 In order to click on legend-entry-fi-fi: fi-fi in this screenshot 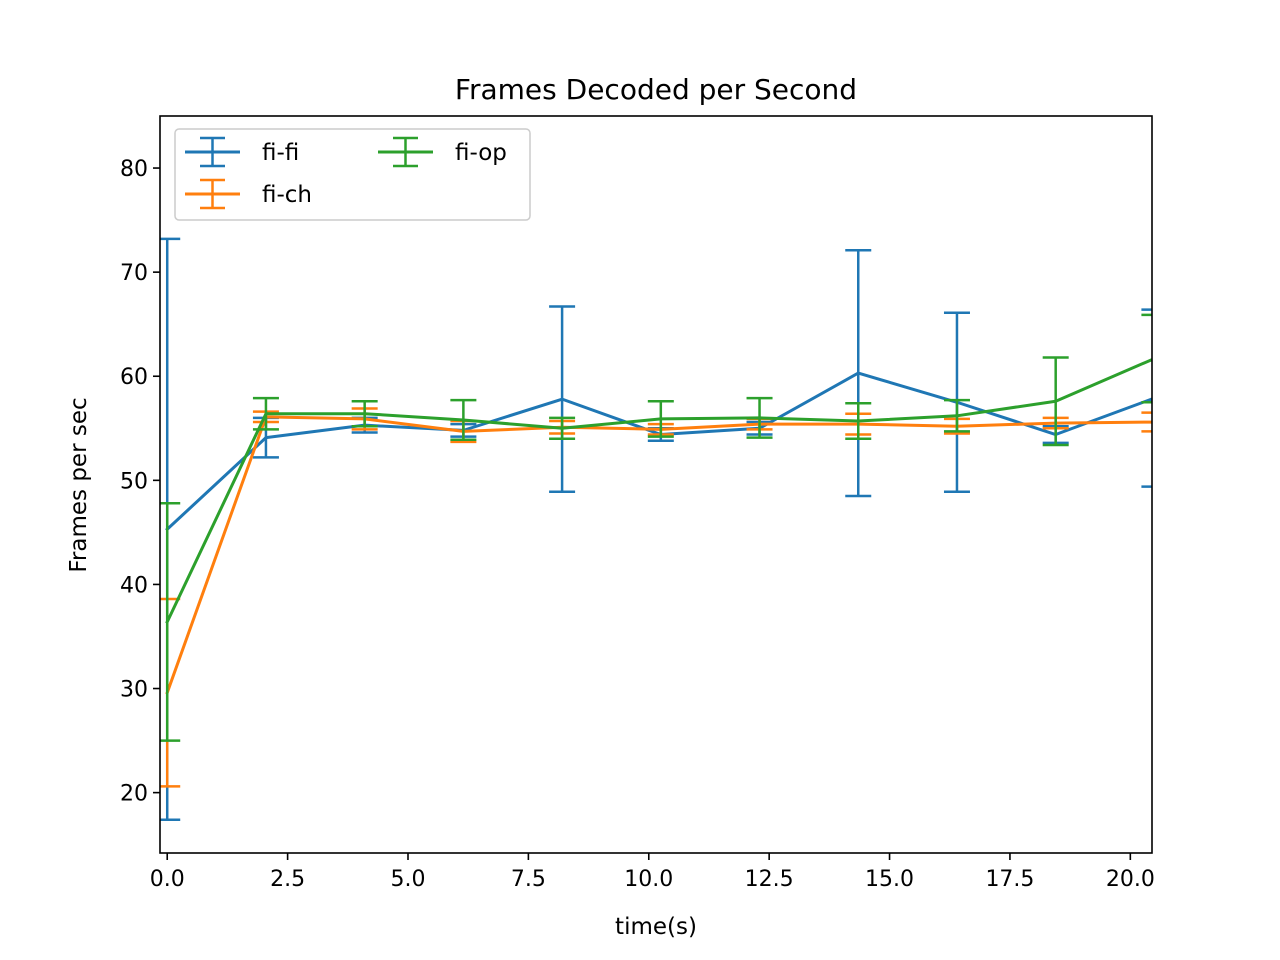, I will do `click(242, 152)`.